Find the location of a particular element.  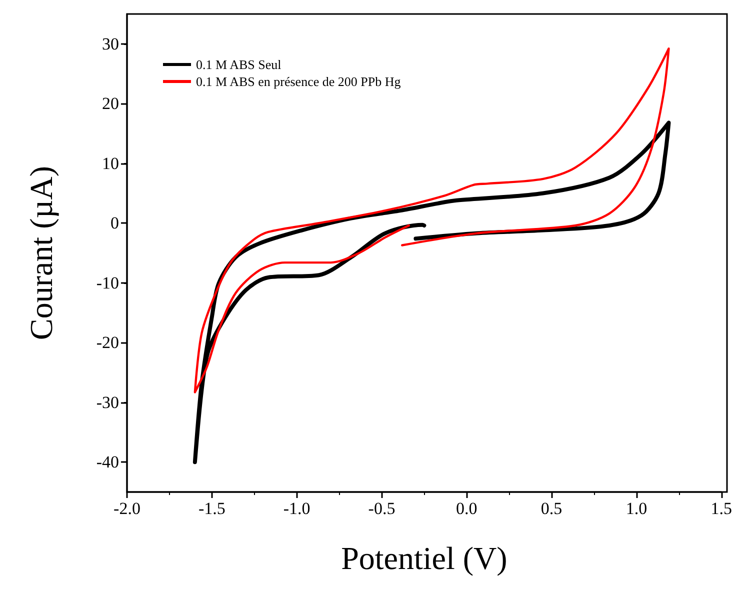

x-tick-label: -0.5 is located at coordinates (382, 508).